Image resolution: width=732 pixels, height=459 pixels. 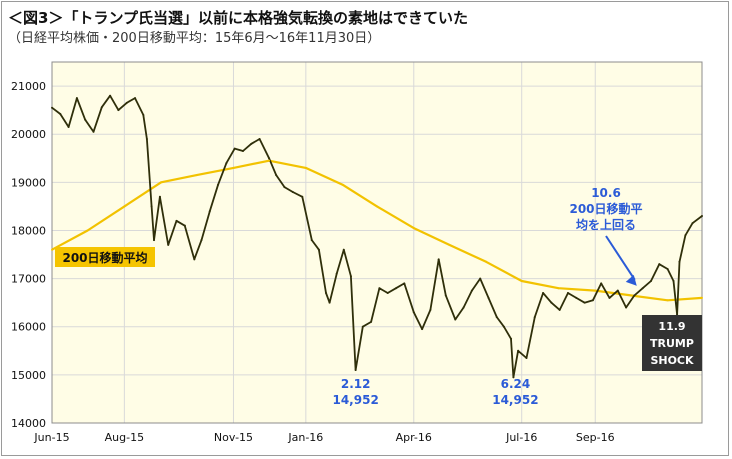 What do you see at coordinates (124, 437) in the screenshot?
I see `x-tick-label: Aug-15` at bounding box center [124, 437].